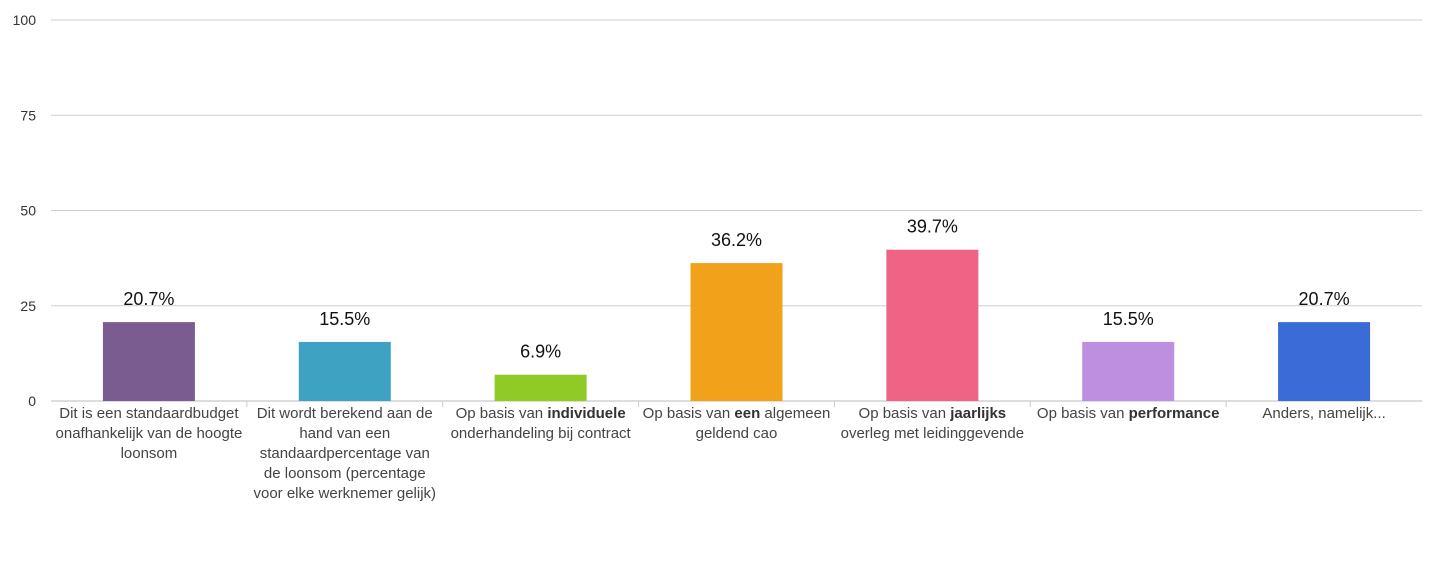 The image size is (1433, 561). Describe the element at coordinates (586, 413) in the screenshot. I see `x-tick-label-bold: individuele` at that location.